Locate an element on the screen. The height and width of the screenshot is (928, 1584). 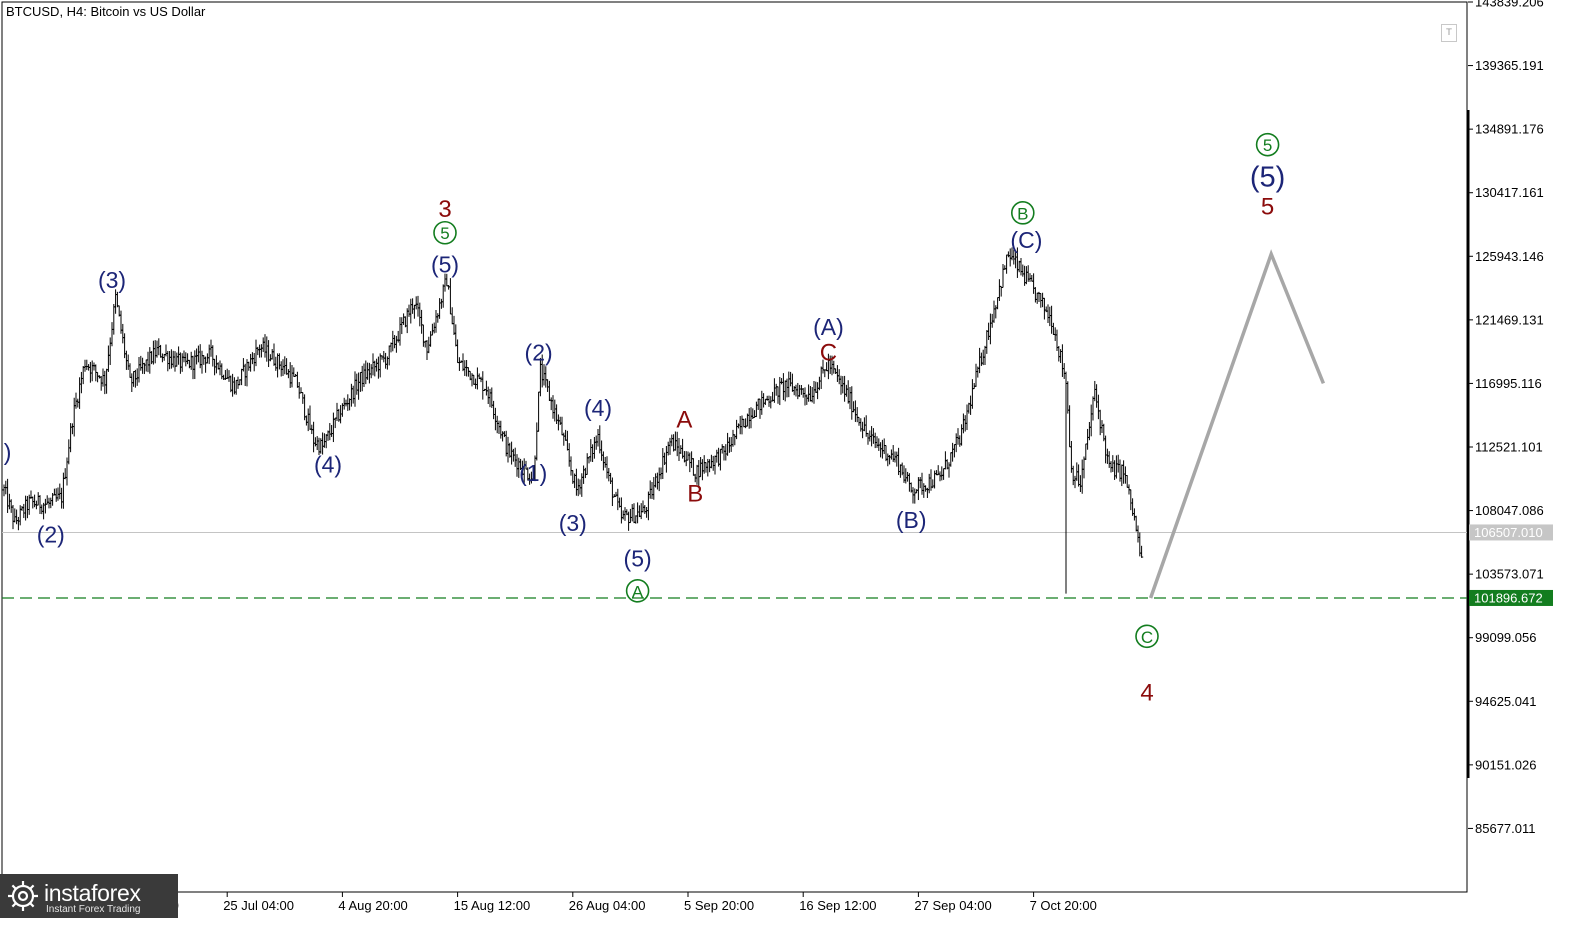
price-tick-label: 103573.071 is located at coordinates (1509, 574).